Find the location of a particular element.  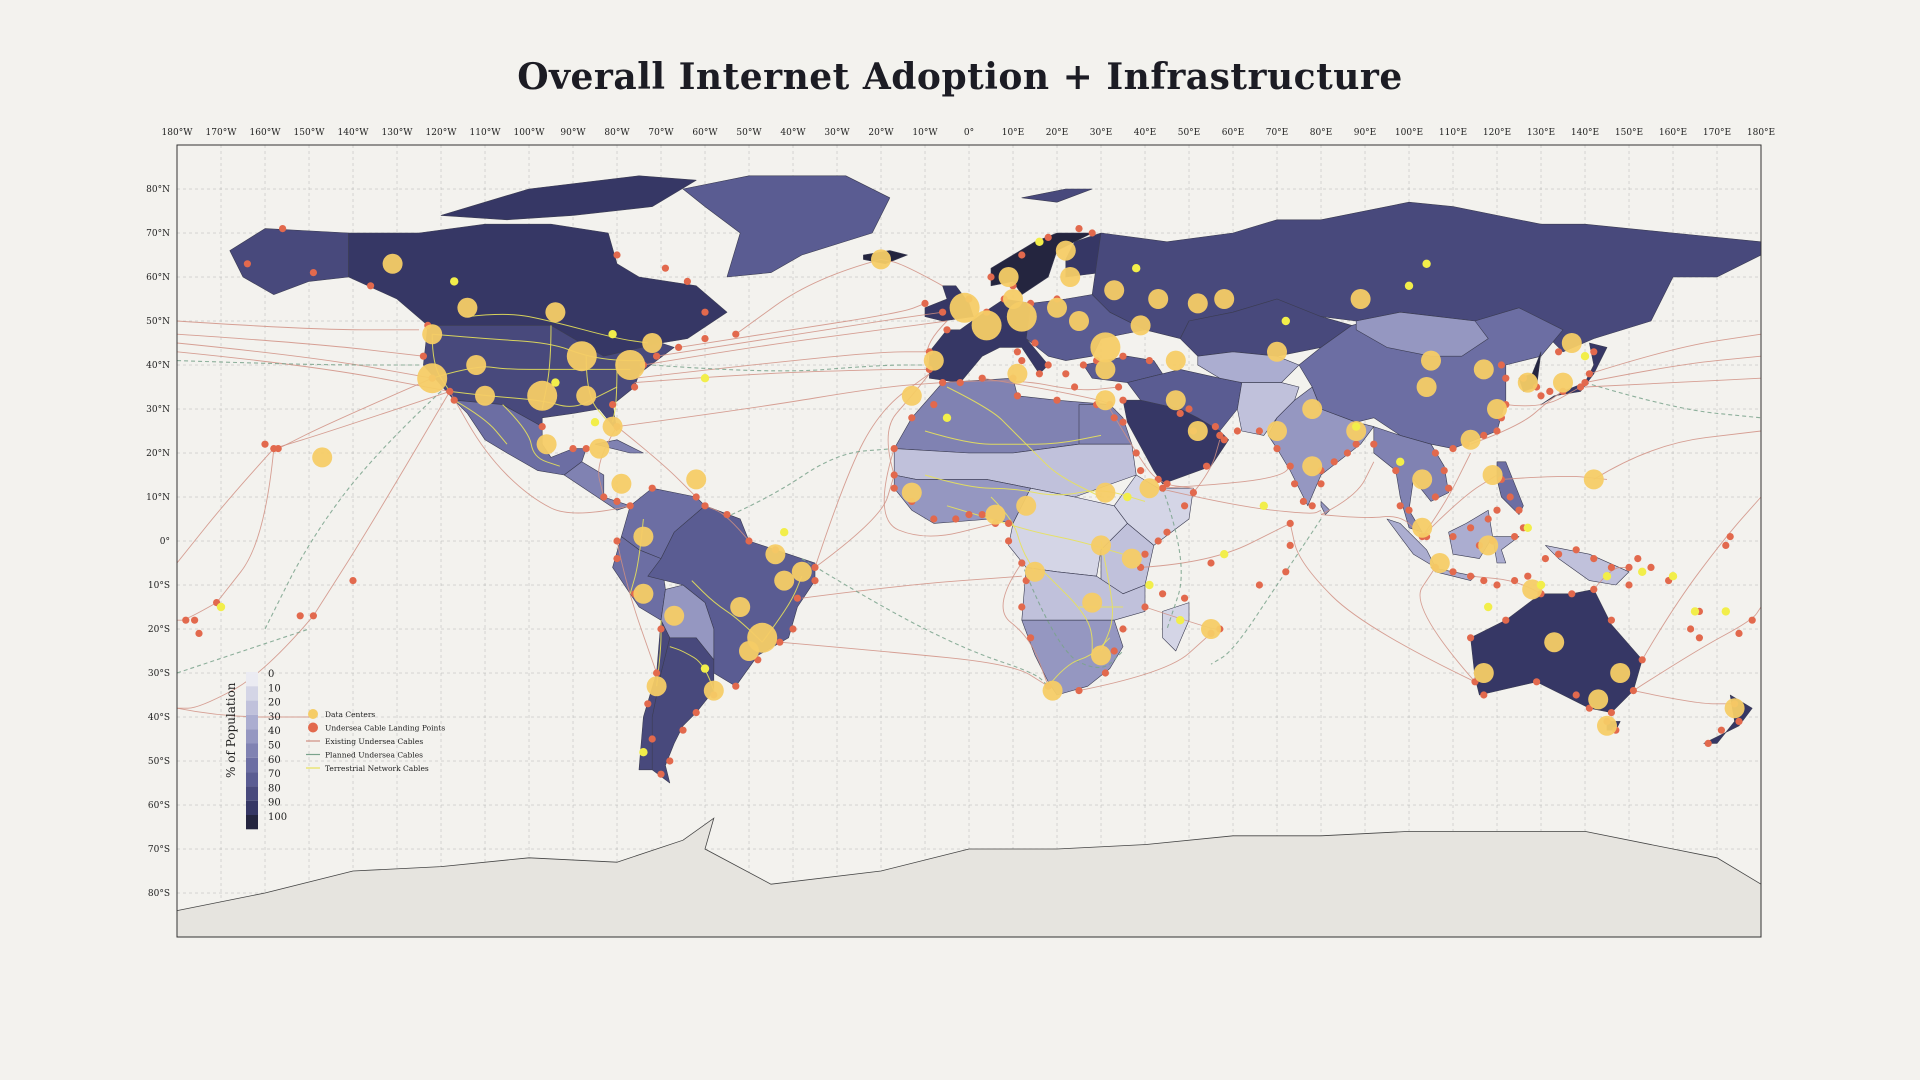

longitude-label: 110°W is located at coordinates (486, 133).